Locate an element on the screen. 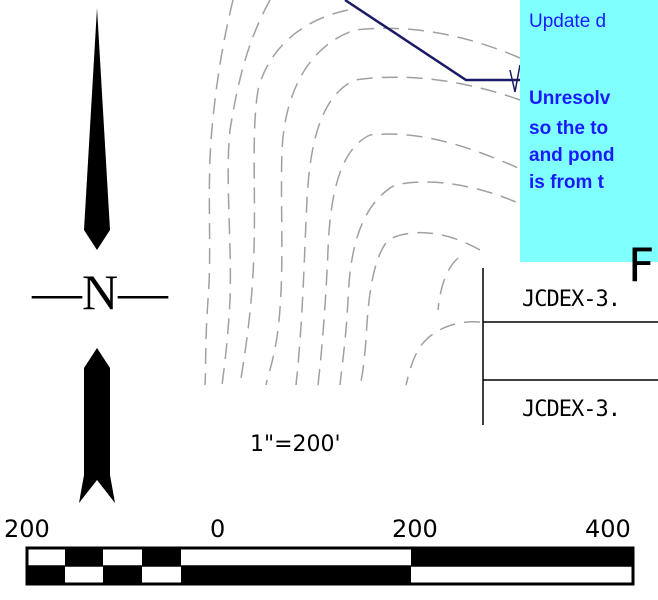  note-line: Unresolv is located at coordinates (570, 98).